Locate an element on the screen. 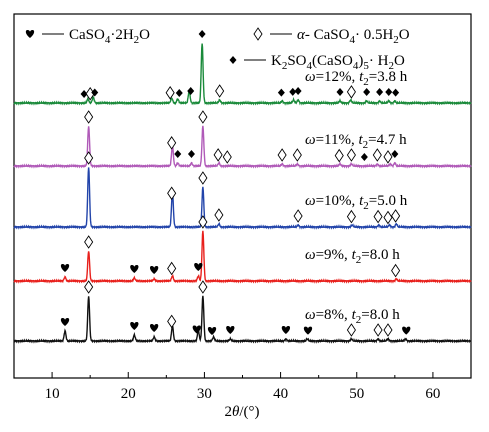 This screenshot has height=432, width=489. series-label: ω=8%, t2=8.0 h is located at coordinates (352, 316).